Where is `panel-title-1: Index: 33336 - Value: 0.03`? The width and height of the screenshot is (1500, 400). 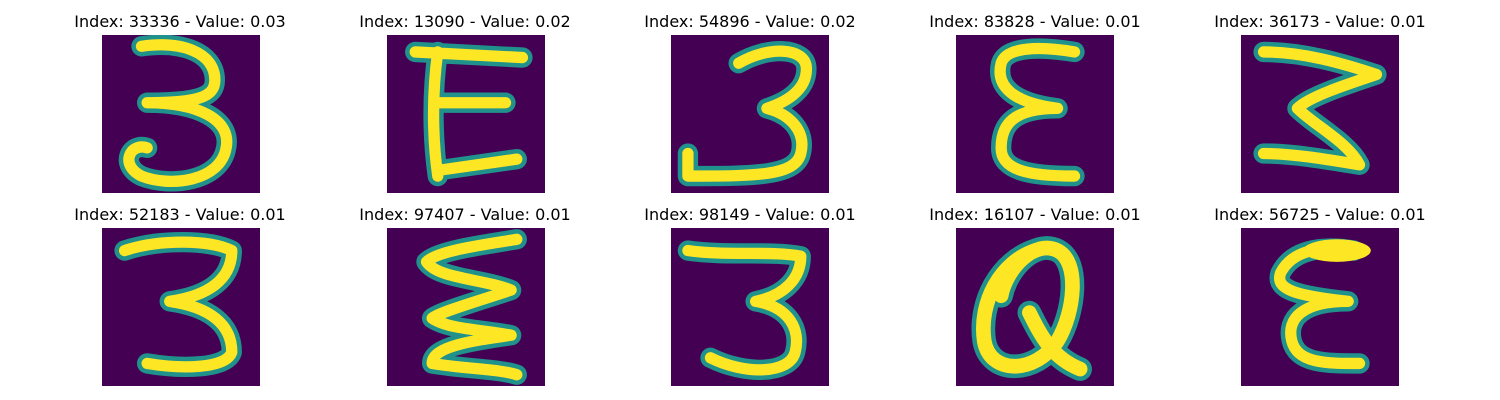 panel-title-1: Index: 33336 - Value: 0.03 is located at coordinates (180, 21).